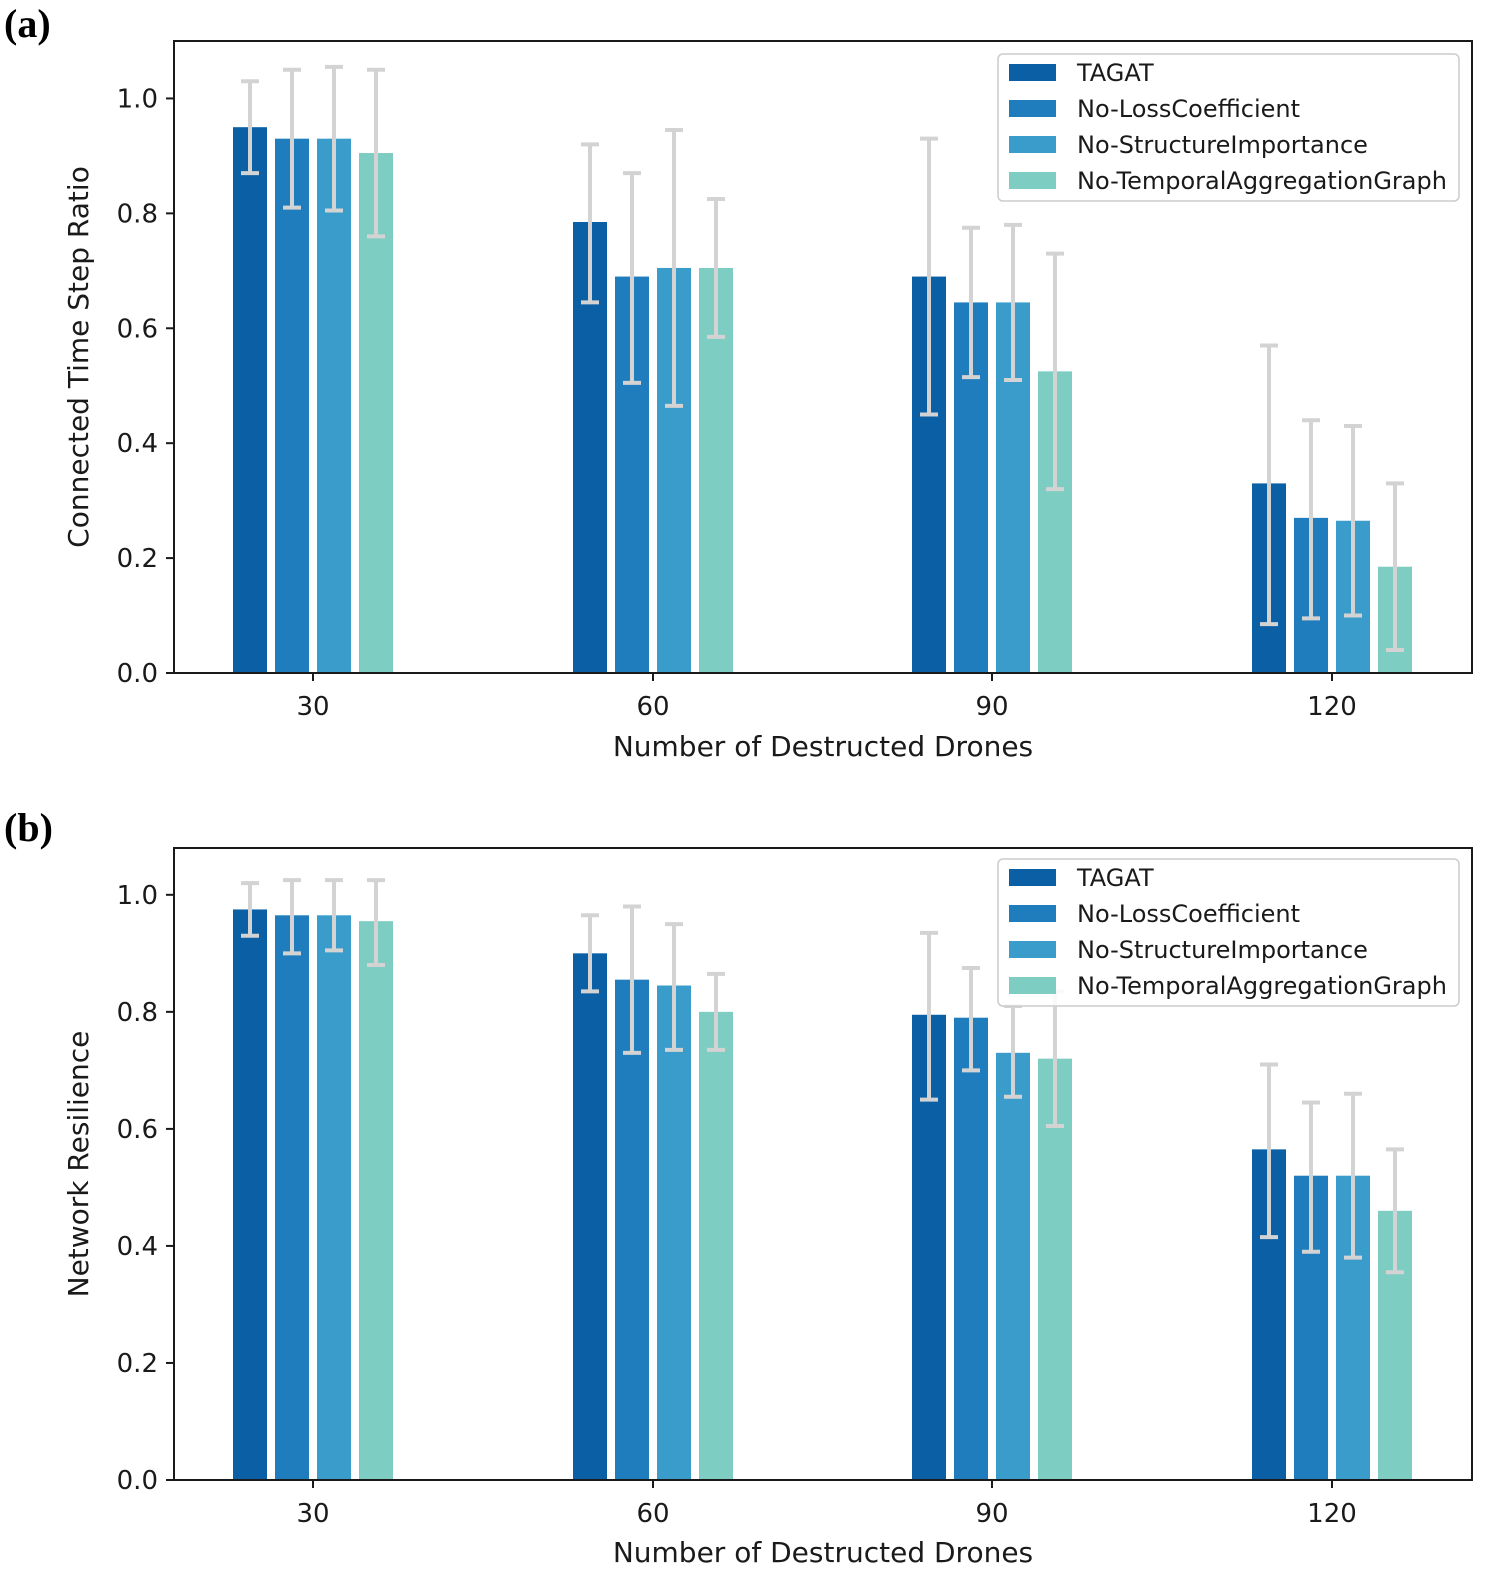  Describe the element at coordinates (28, 827) in the screenshot. I see `panel-label-b: (b)` at that location.